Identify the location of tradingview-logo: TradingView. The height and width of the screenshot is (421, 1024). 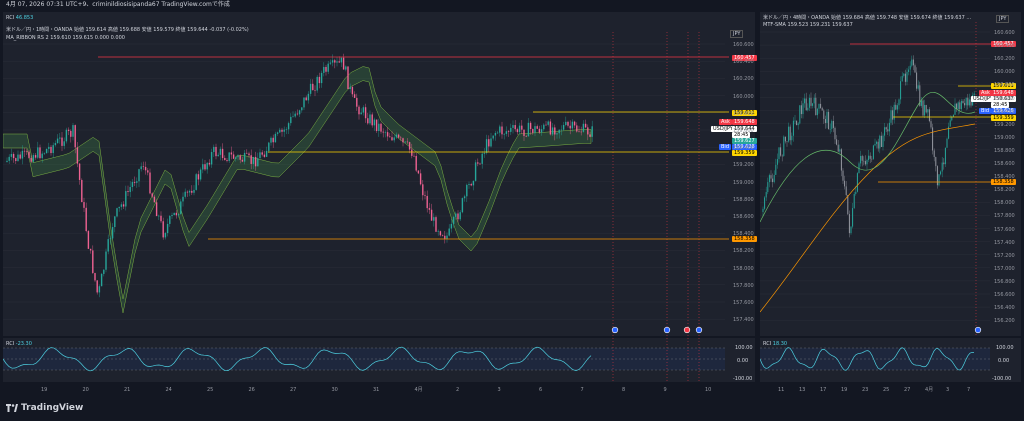
(44, 408).